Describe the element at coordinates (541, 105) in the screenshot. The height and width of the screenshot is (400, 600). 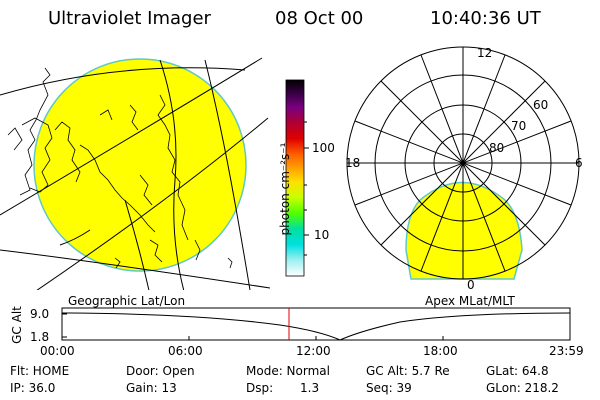
I see `lat-label-60: 60` at that location.